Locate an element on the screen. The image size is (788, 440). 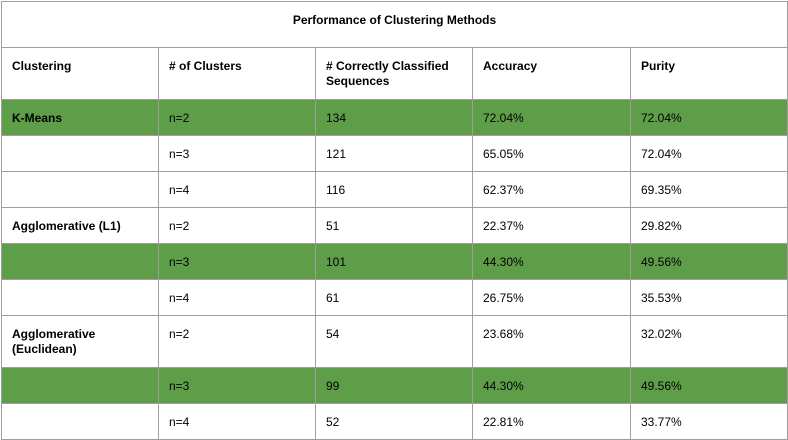
cell-purity: 35.53% is located at coordinates (709, 297).